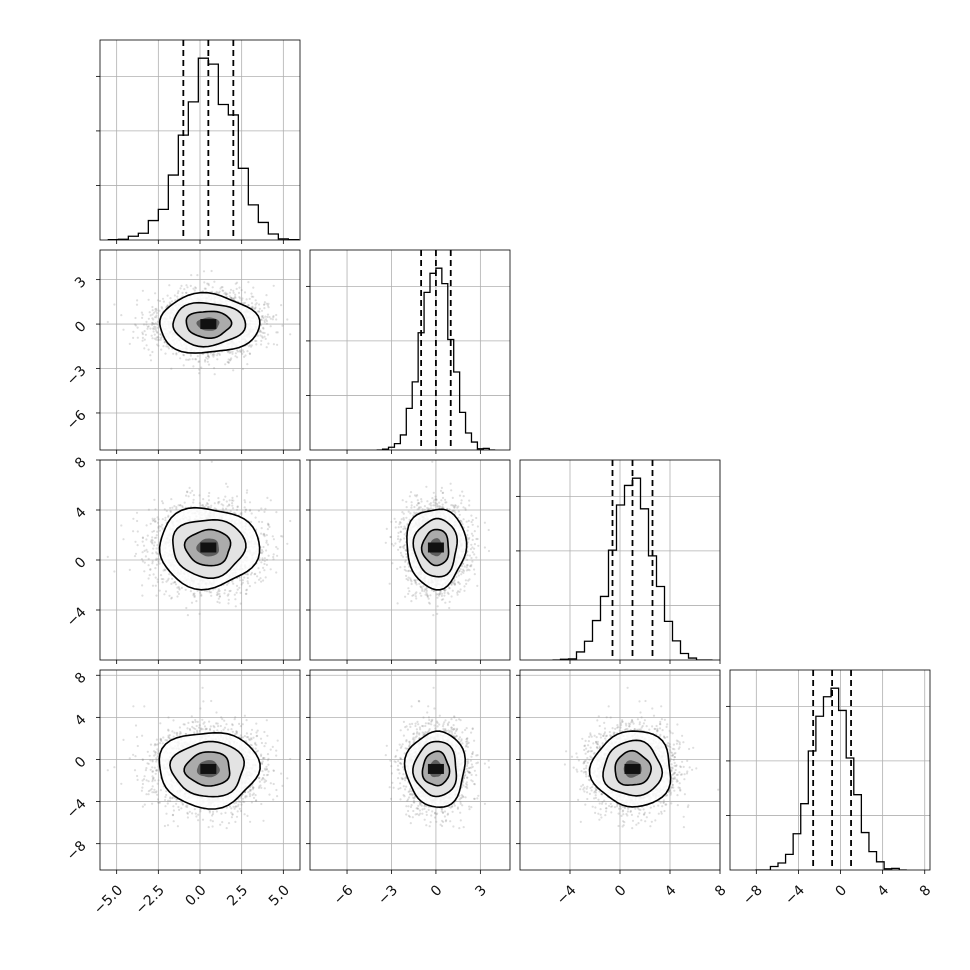 Image resolution: width=970 pixels, height=970 pixels. I want to click on panel-content, so click(199, 538).